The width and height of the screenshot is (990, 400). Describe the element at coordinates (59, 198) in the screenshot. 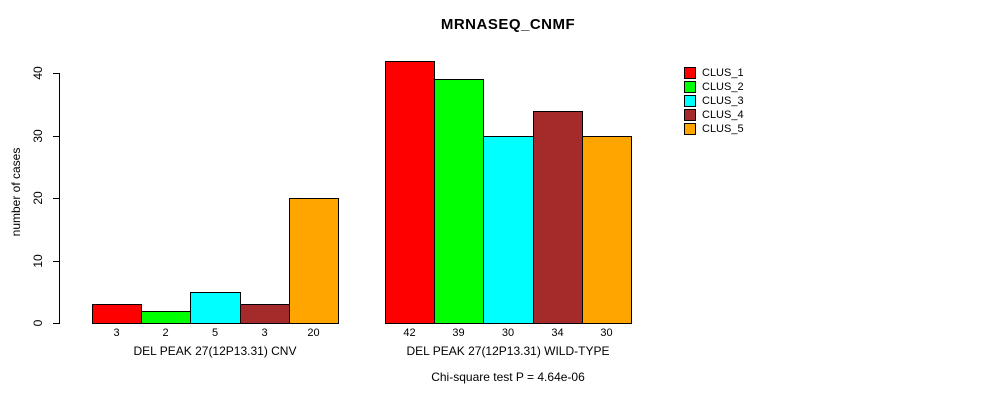

I see `y-axis-line` at that location.